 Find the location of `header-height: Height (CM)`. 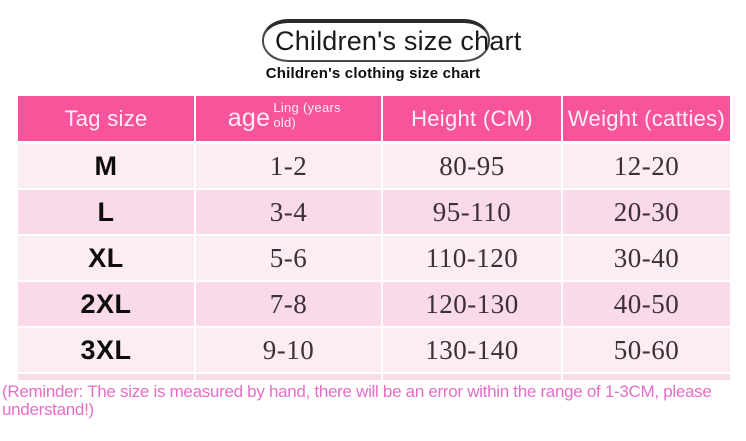

header-height: Height (CM) is located at coordinates (472, 118).